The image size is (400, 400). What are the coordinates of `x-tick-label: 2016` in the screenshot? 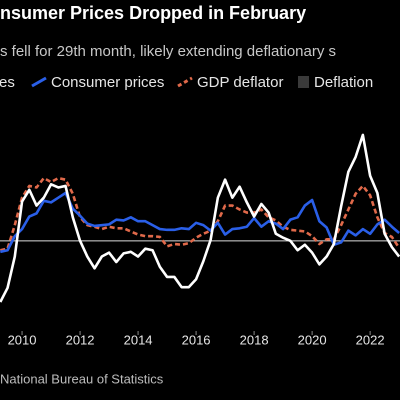 It's located at (196, 339).